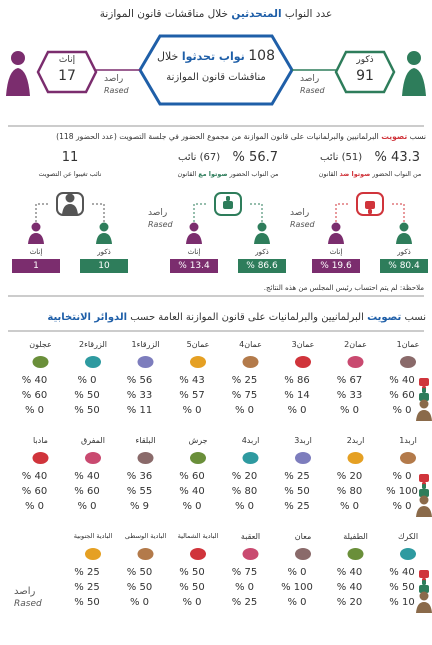 The image size is (432, 645). Describe the element at coordinates (297, 395) in the screenshot. I see `district-for: 14 %` at that location.